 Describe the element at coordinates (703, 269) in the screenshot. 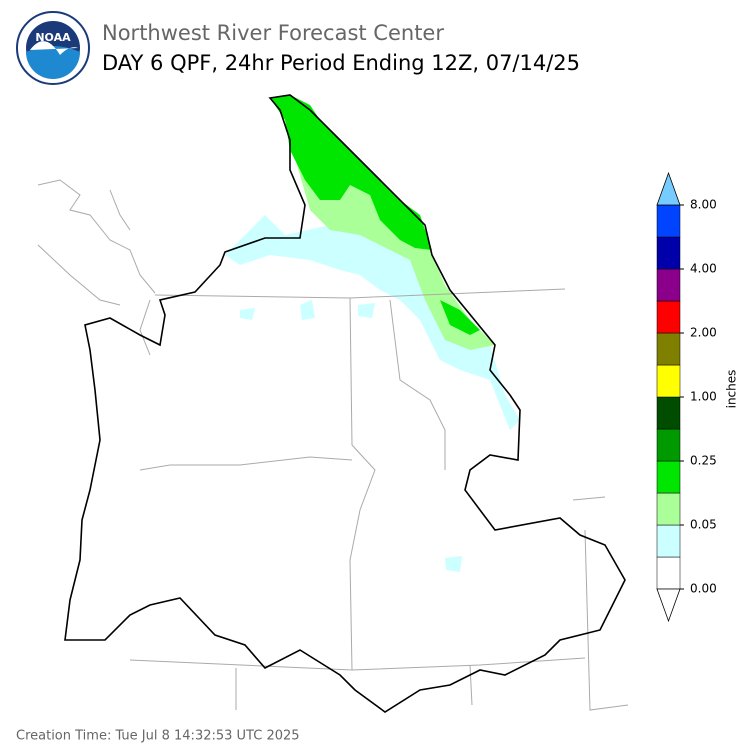

I see `colorbar-tick-label: 4.00` at that location.